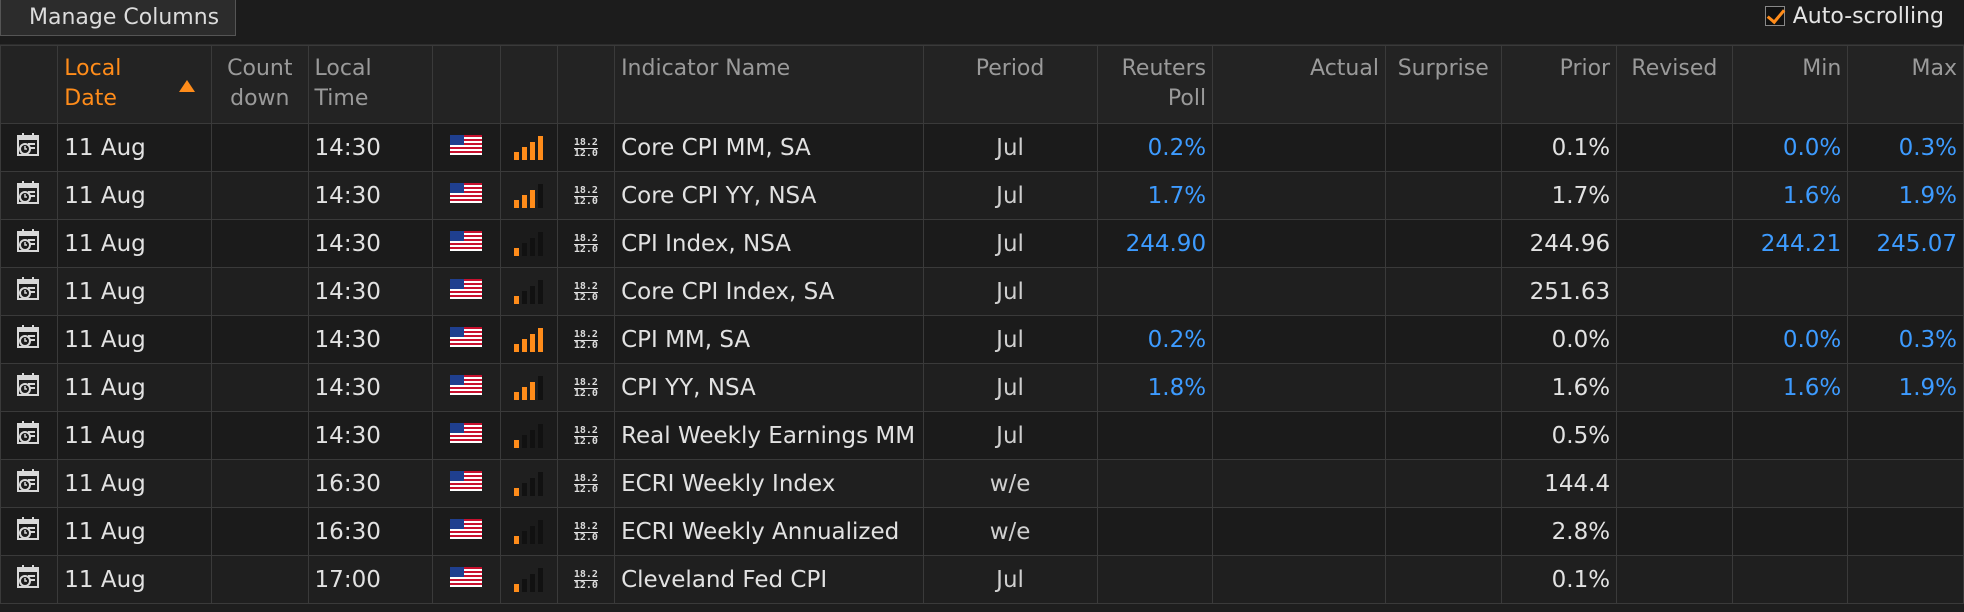  Describe the element at coordinates (370, 84) in the screenshot. I see `col-header-local-time: Local Time` at that location.